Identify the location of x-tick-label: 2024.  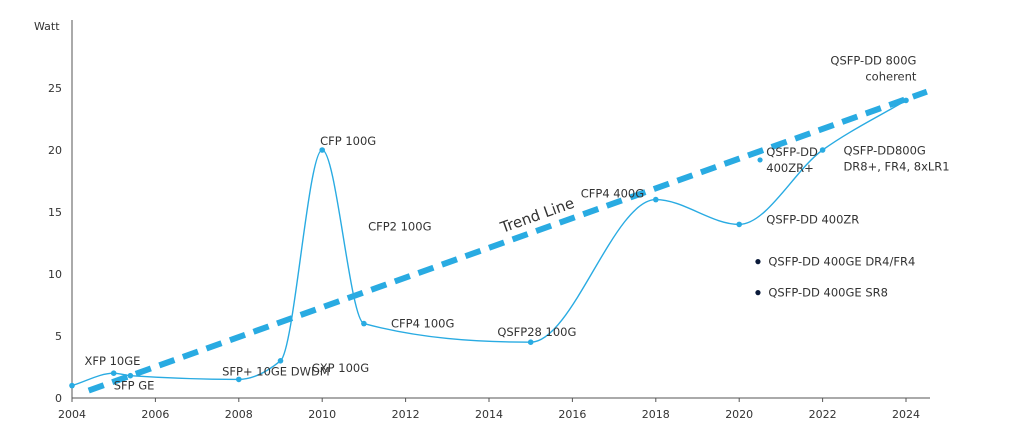
(906, 414).